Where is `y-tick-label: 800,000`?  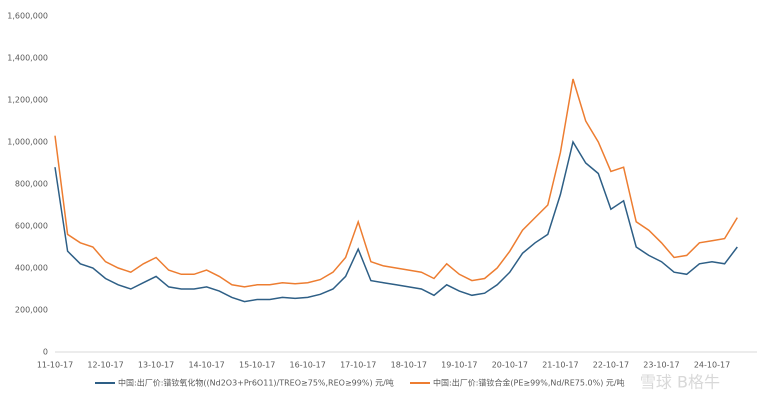 y-tick-label: 800,000 is located at coordinates (31, 184).